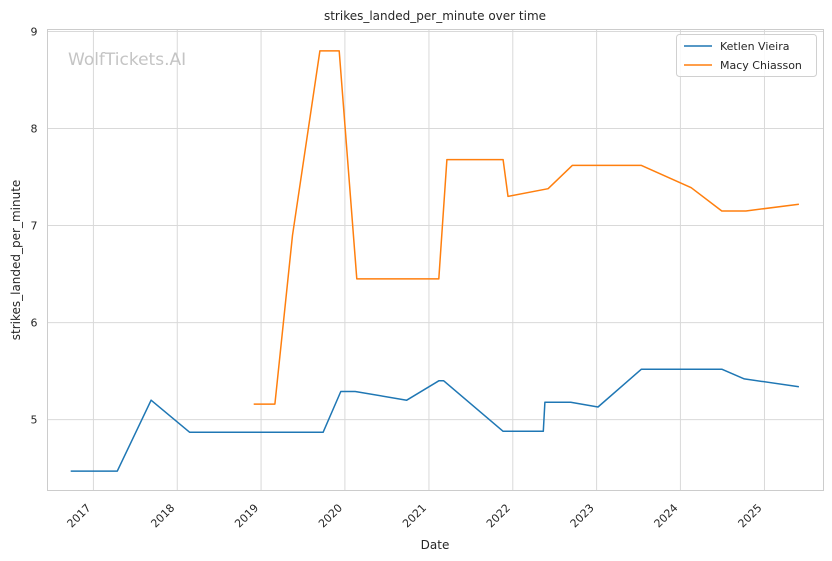 The height and width of the screenshot is (561, 832). I want to click on legend-label: Ketlen Vieira, so click(754, 46).